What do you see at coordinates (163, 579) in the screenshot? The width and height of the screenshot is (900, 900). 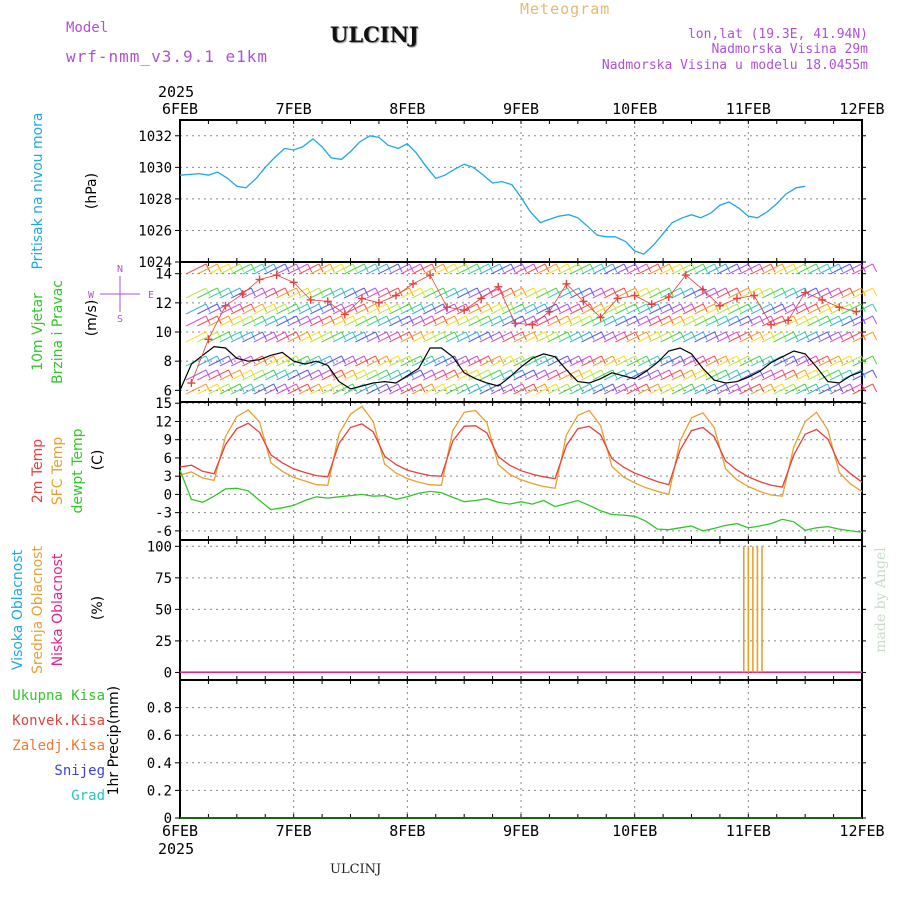 I see `y-tick-label: 75` at bounding box center [163, 579].